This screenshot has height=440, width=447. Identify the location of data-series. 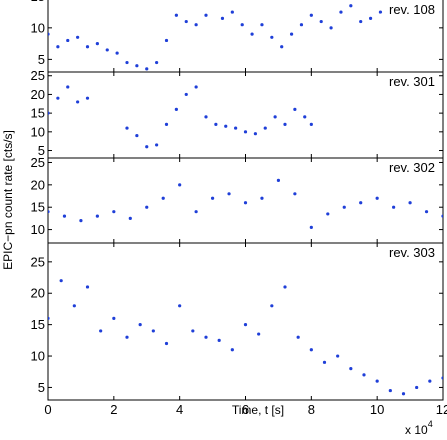
(215, 37).